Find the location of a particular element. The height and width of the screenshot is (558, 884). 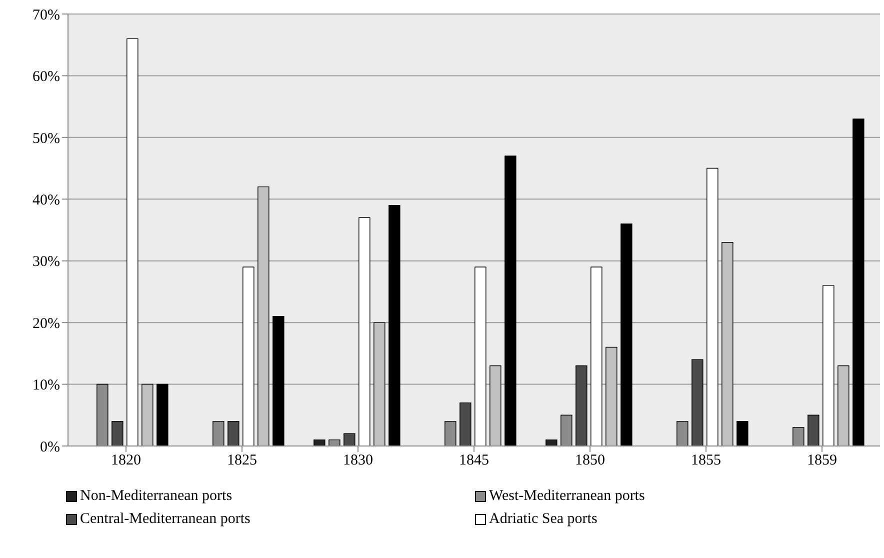

y-tick-label: 50% is located at coordinates (46, 138).